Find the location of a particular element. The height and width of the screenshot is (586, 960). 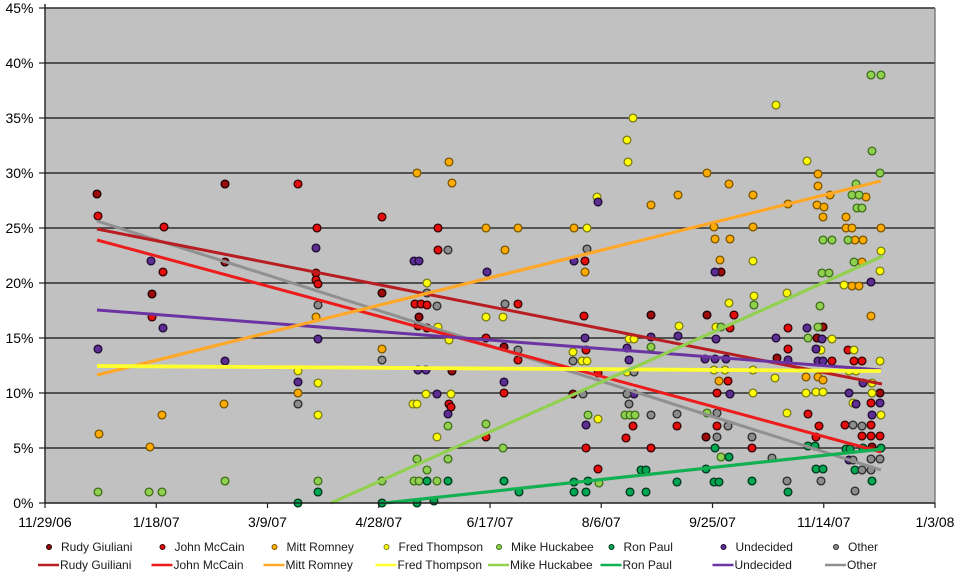

svg-text: 11/29/06 is located at coordinates (45, 522).